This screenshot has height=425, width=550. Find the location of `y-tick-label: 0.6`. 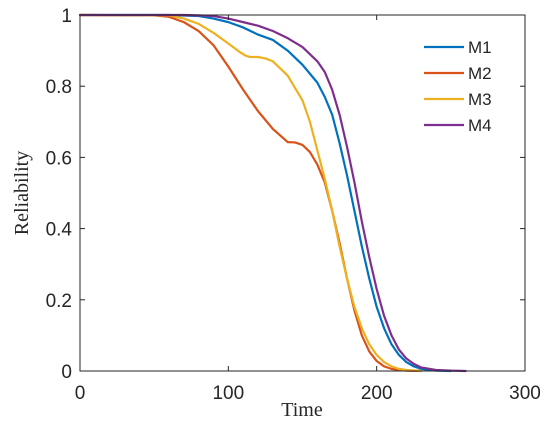

y-tick-label: 0.6 is located at coordinates (59, 158).